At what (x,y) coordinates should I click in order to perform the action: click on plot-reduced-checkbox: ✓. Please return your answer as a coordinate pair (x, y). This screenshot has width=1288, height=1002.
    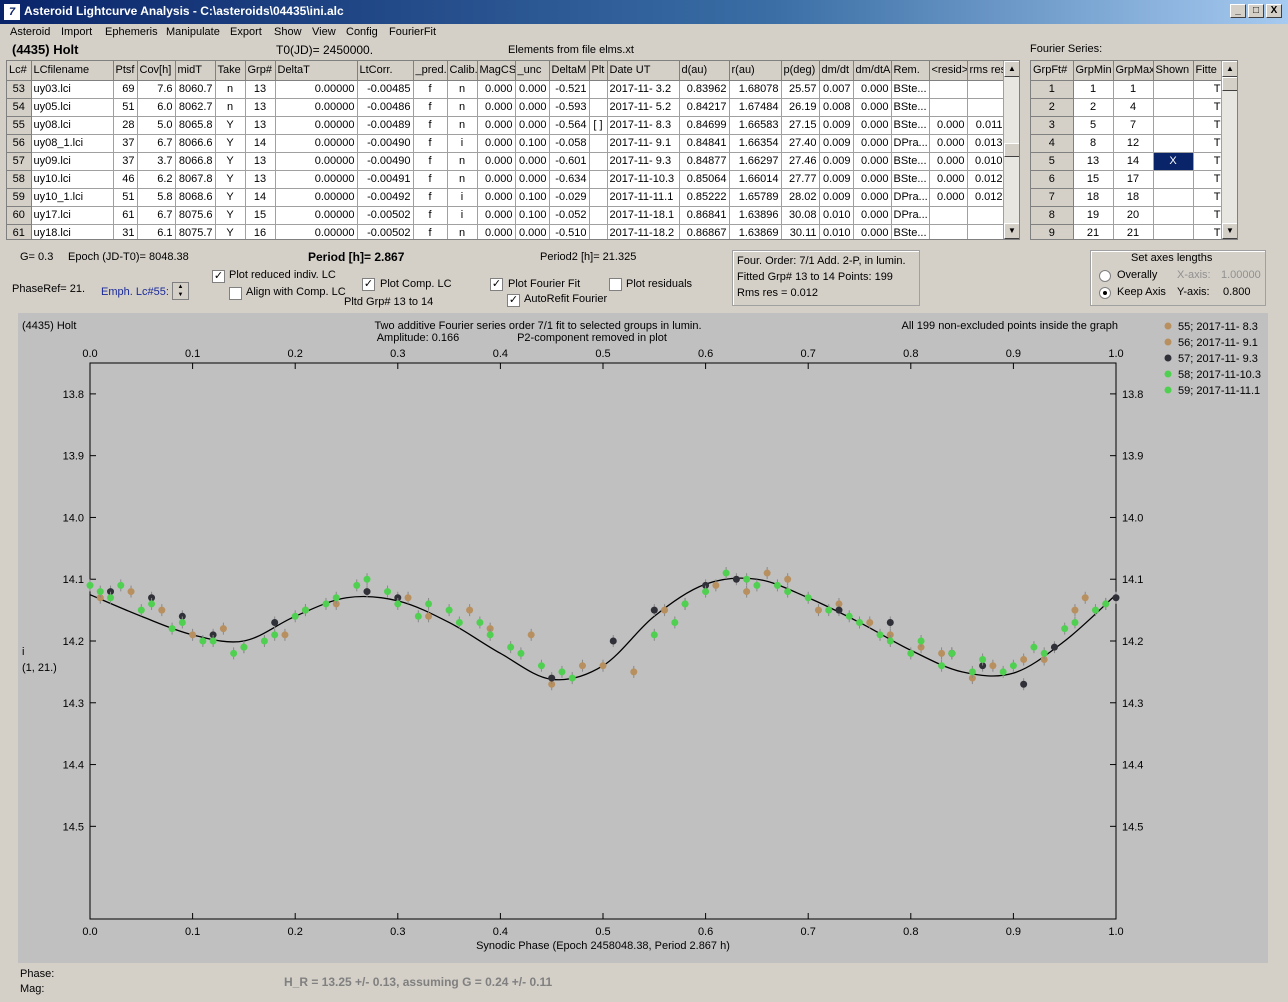
    Looking at the image, I should click on (218, 276).